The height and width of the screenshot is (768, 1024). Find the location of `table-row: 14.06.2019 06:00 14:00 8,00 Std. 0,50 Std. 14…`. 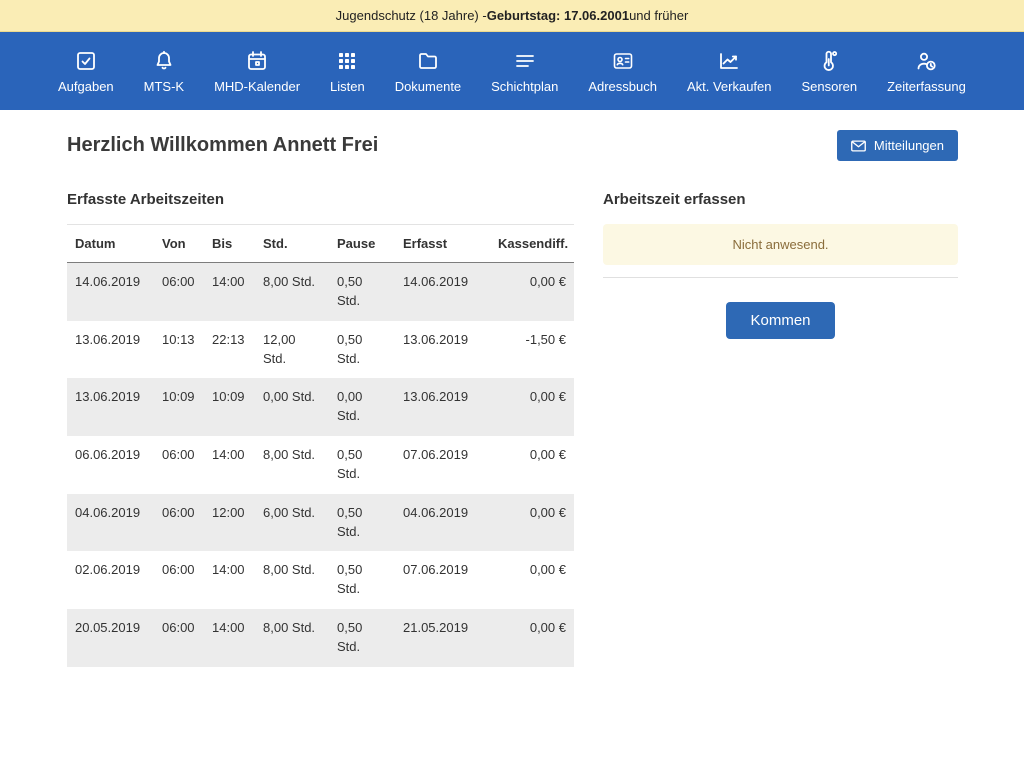

table-row: 14.06.2019 06:00 14:00 8,00 Std. 0,50 Std. 14… is located at coordinates (320, 291).